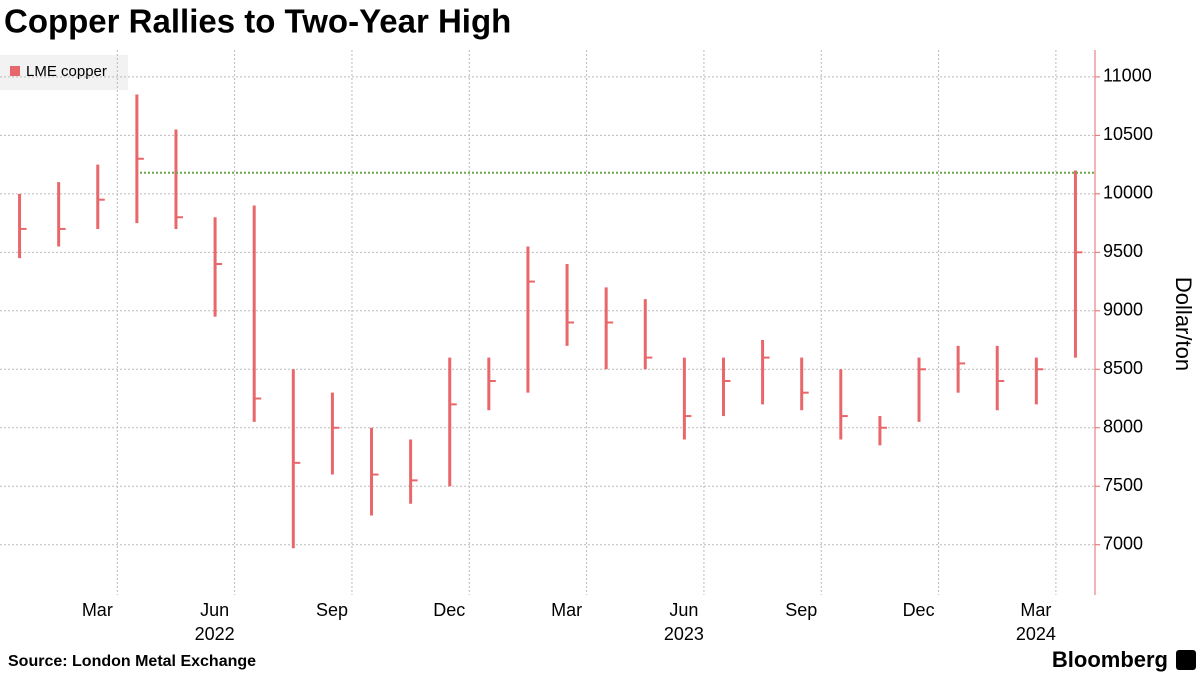  I want to click on y-tick-label: 11000, so click(1127, 76).